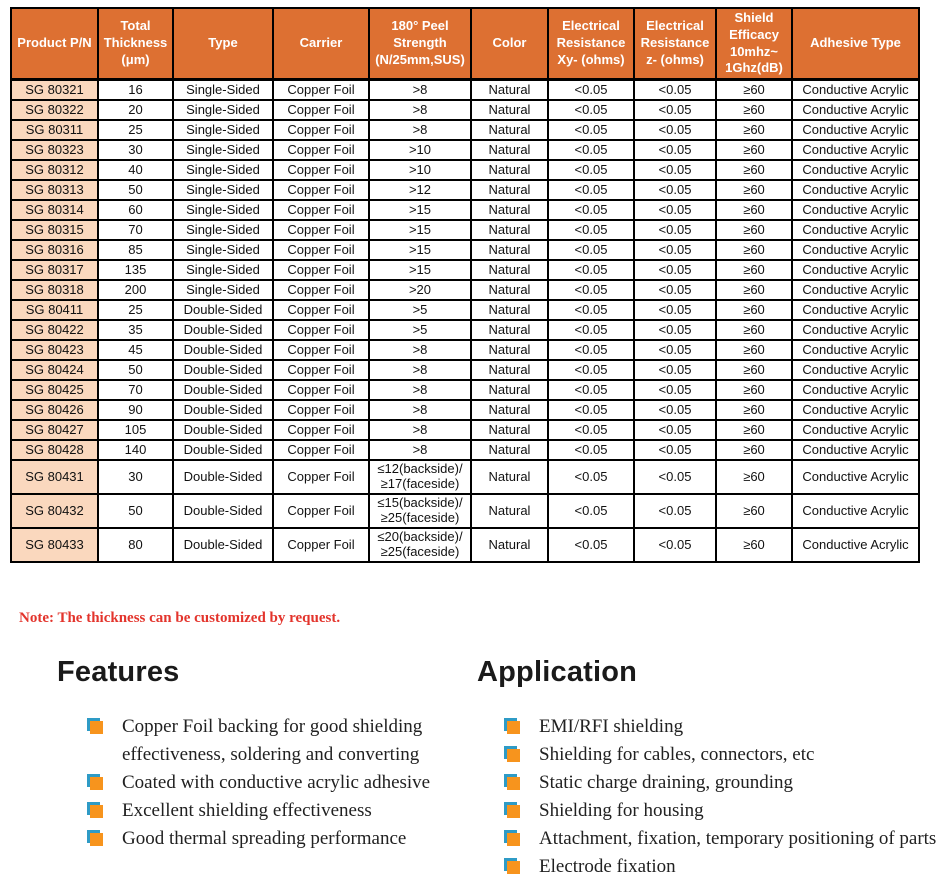 The width and height of the screenshot is (946, 891). What do you see at coordinates (135, 210) in the screenshot?
I see `table-cell: 60` at bounding box center [135, 210].